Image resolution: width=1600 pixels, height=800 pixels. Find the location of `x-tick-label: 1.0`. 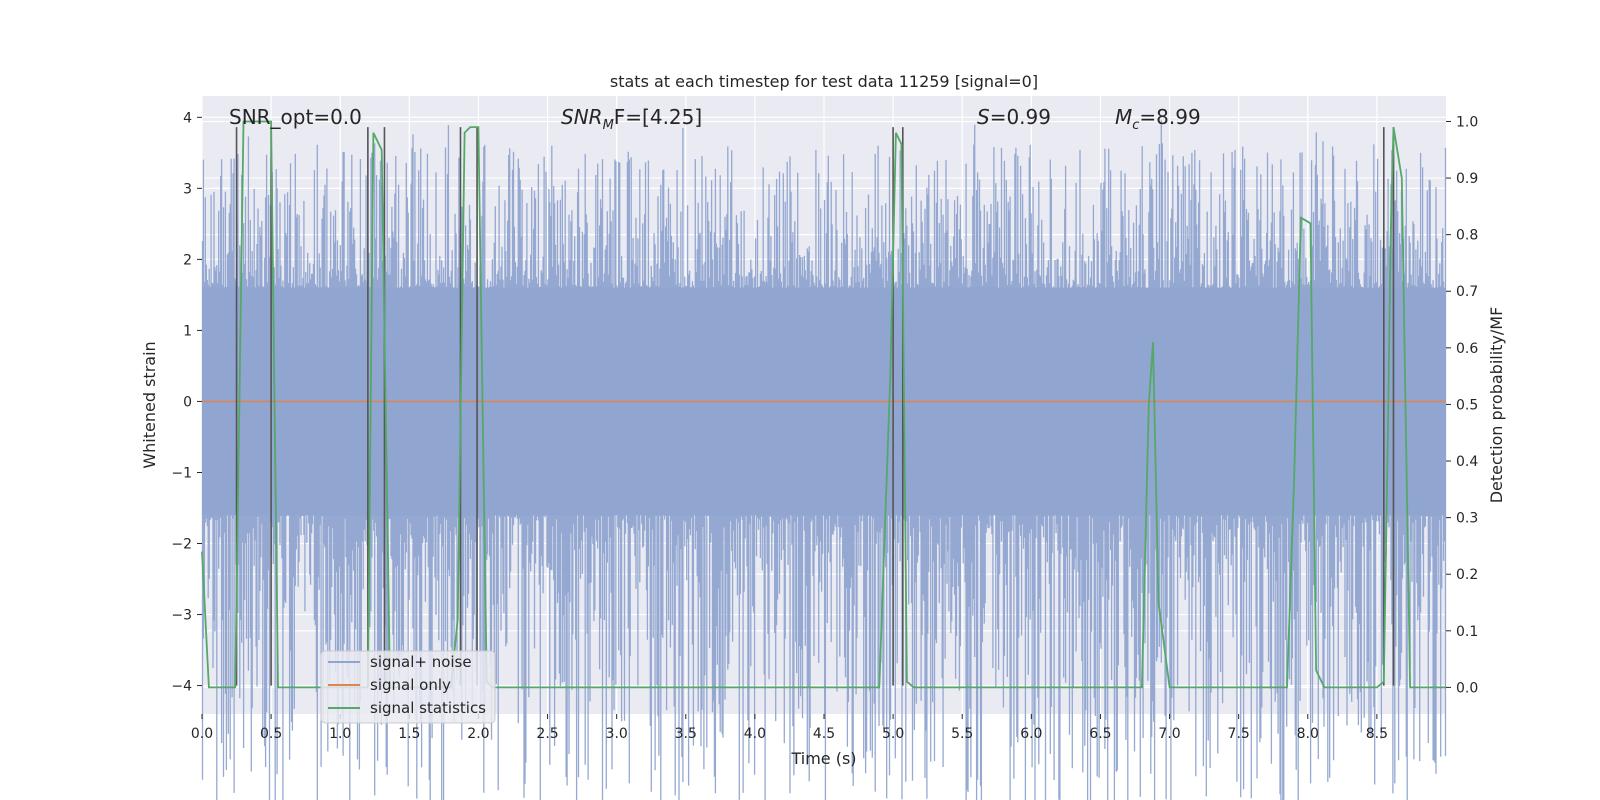

x-tick-label: 1.0 is located at coordinates (340, 734).